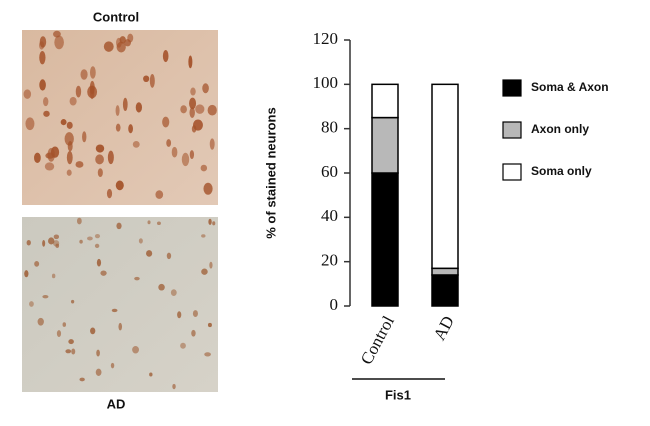  I want to click on y-tick-label: 40, so click(329, 215).